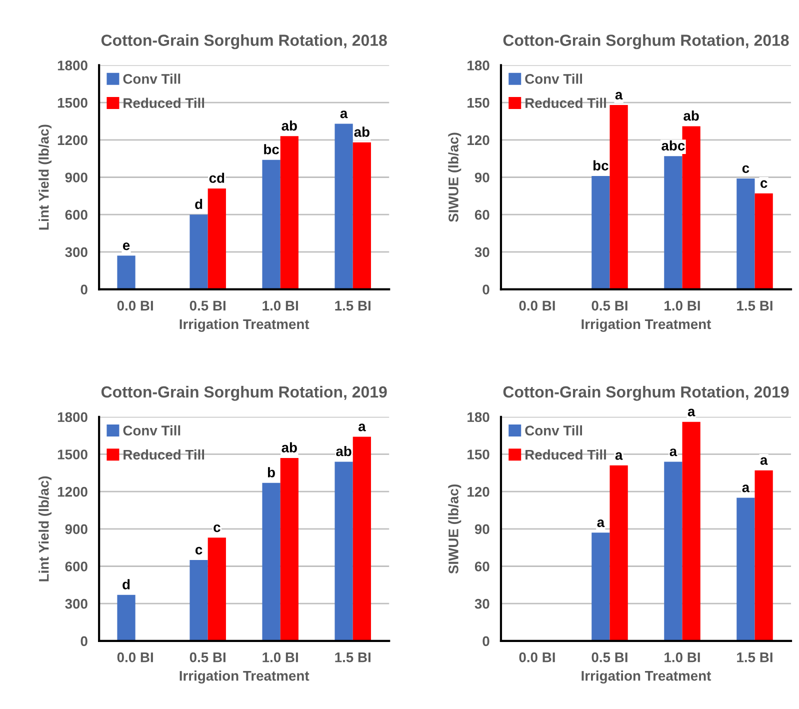 The height and width of the screenshot is (709, 799). Describe the element at coordinates (482, 252) in the screenshot. I see `y-tick-label: 30` at that location.